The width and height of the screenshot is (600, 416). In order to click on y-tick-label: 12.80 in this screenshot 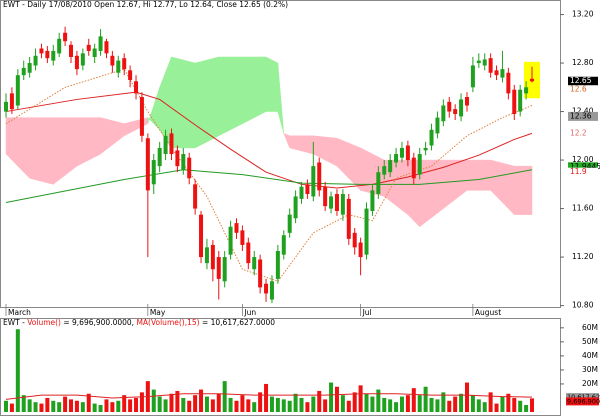, I will do `click(583, 62)`.